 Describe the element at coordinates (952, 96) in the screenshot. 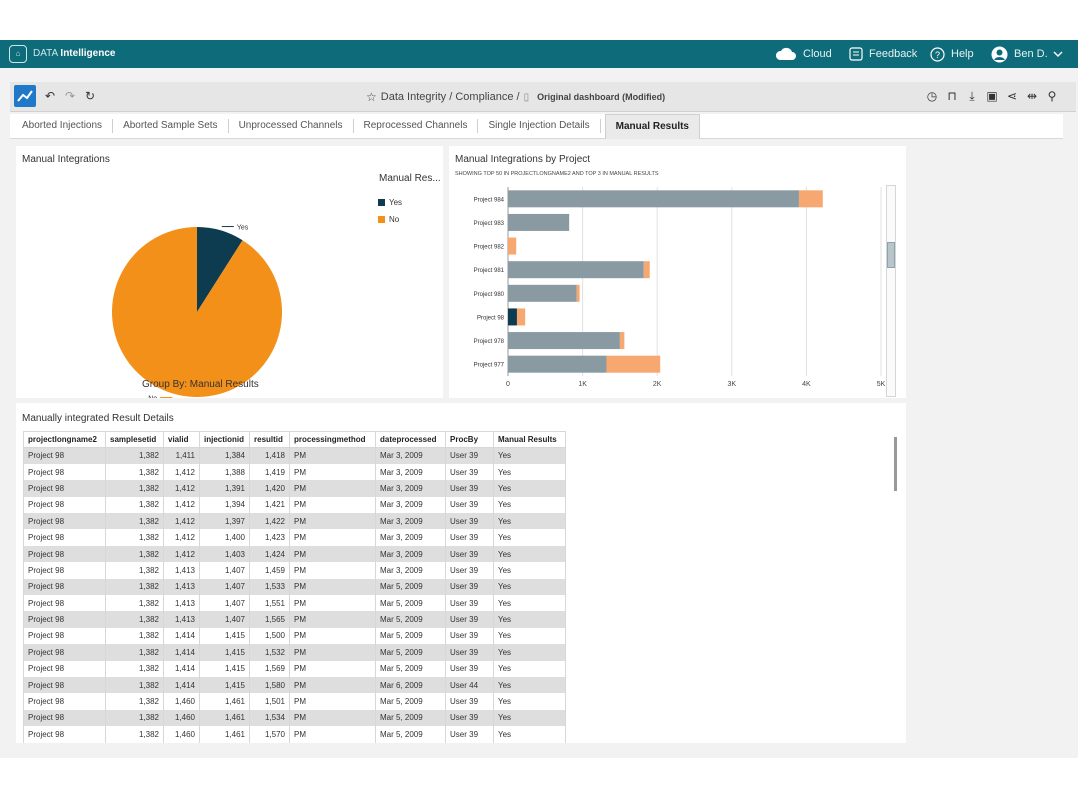

I see `bookmark-add-icon: ⊓` at that location.